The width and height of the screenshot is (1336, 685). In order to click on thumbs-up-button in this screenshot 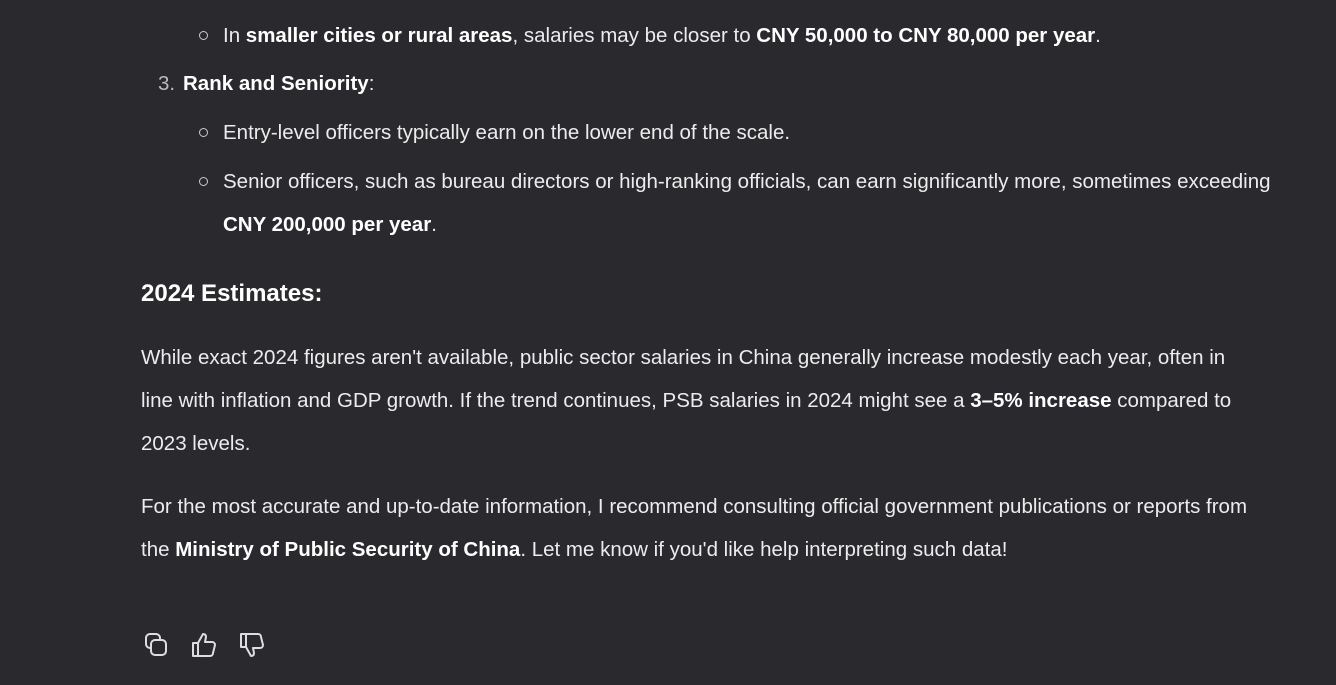, I will do `click(204, 645)`.